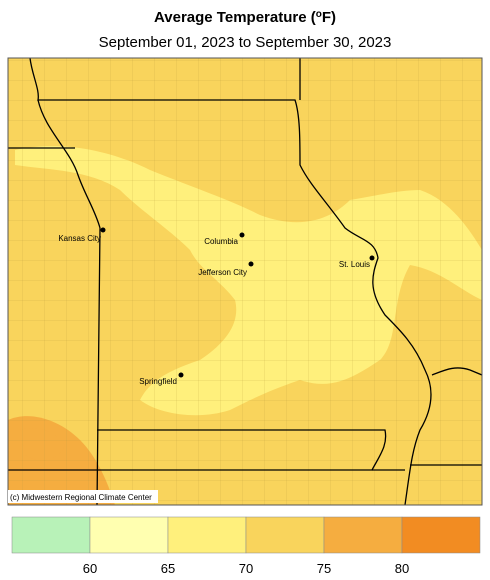 The height and width of the screenshot is (580, 490). Describe the element at coordinates (324, 568) in the screenshot. I see `legend-tick-label: 75` at that location.